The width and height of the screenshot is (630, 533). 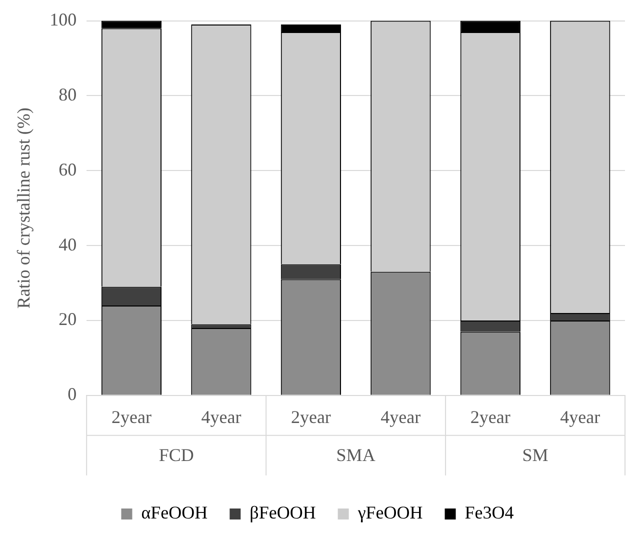 I want to click on y-tick-label: 0, so click(x=72, y=394).